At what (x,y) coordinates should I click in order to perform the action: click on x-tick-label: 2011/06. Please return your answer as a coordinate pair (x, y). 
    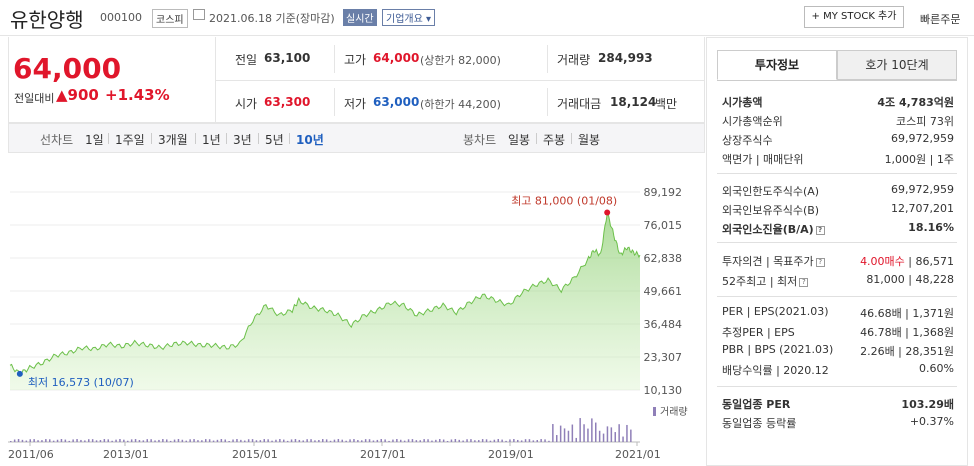
    Looking at the image, I should click on (31, 454).